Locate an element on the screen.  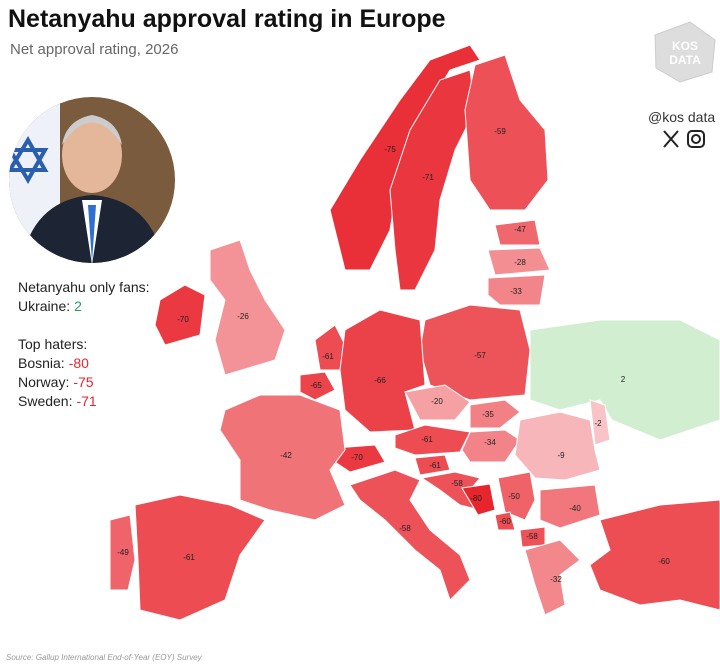
region-label: -42 is located at coordinates (286, 455).